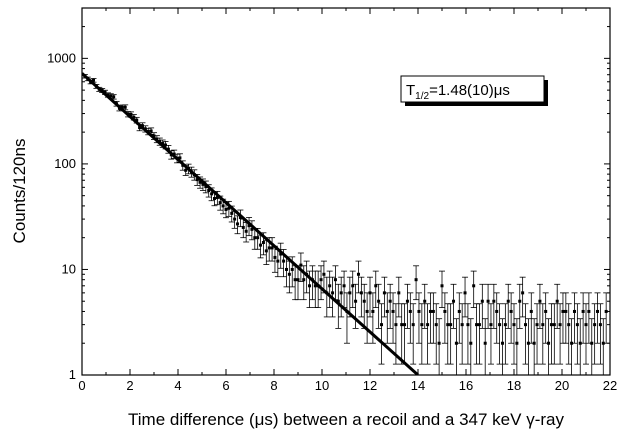 The width and height of the screenshot is (617, 437). What do you see at coordinates (65, 163) in the screenshot?
I see `y-tick-label: 100` at bounding box center [65, 163].